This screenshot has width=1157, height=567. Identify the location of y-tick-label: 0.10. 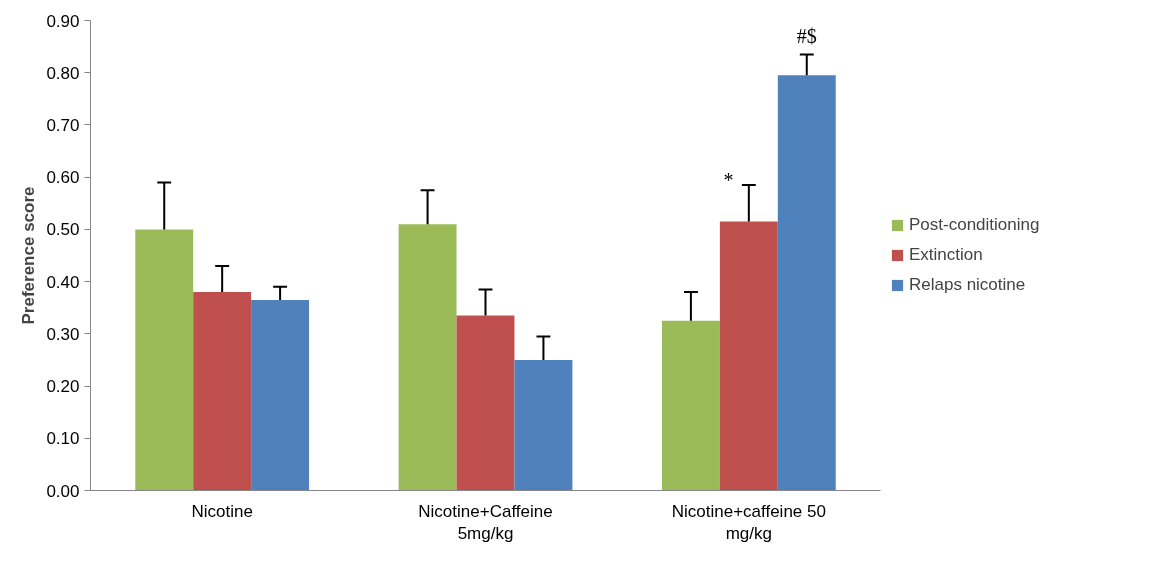
(63, 439).